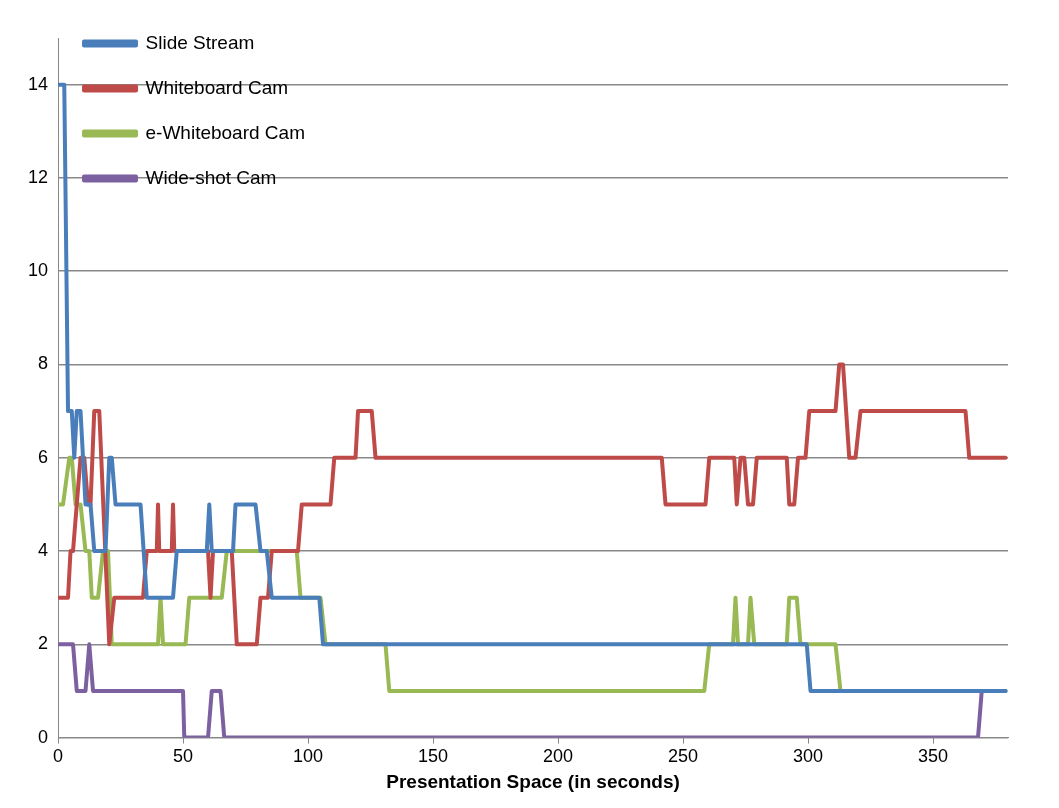 The height and width of the screenshot is (808, 1059). Describe the element at coordinates (38, 83) in the screenshot. I see `y-tick-label: 14` at that location.